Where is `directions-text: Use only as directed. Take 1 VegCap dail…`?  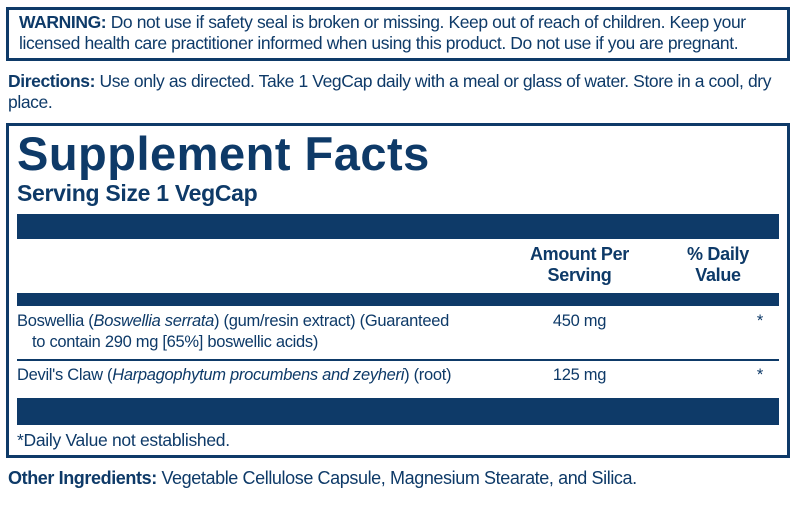
directions-text: Use only as directed. Take 1 VegCap dail… is located at coordinates (390, 91).